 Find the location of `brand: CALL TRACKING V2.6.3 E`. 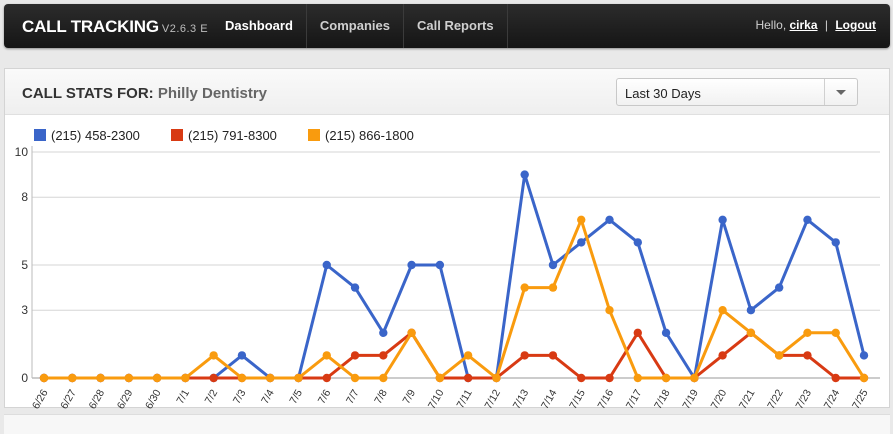

brand: CALL TRACKING V2.6.3 E is located at coordinates (115, 27).